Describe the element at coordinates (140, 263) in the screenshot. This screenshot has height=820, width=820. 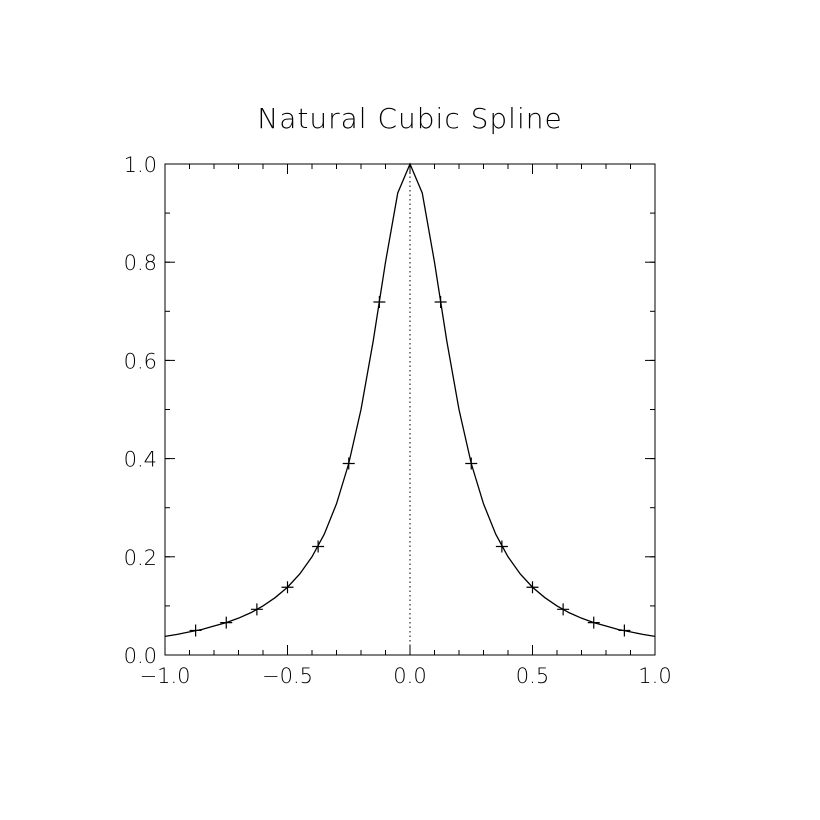
I see `y-tick-label: 0.8` at that location.